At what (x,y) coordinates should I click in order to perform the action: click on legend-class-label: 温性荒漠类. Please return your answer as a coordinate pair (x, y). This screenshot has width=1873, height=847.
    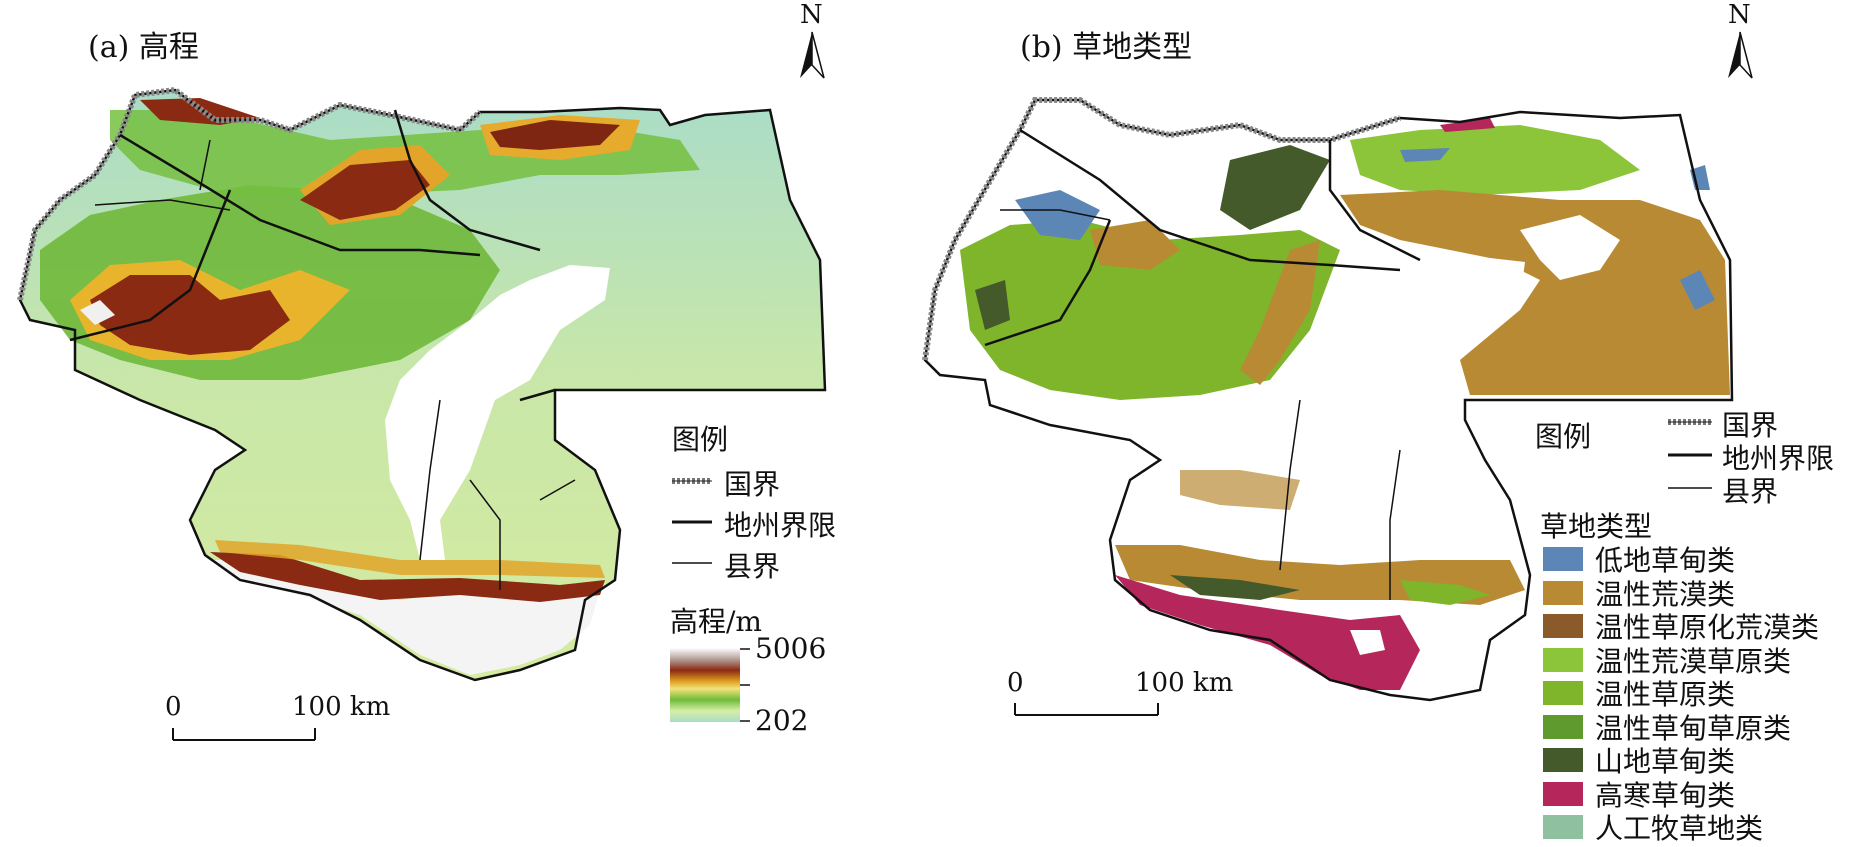
    Looking at the image, I should click on (1665, 594).